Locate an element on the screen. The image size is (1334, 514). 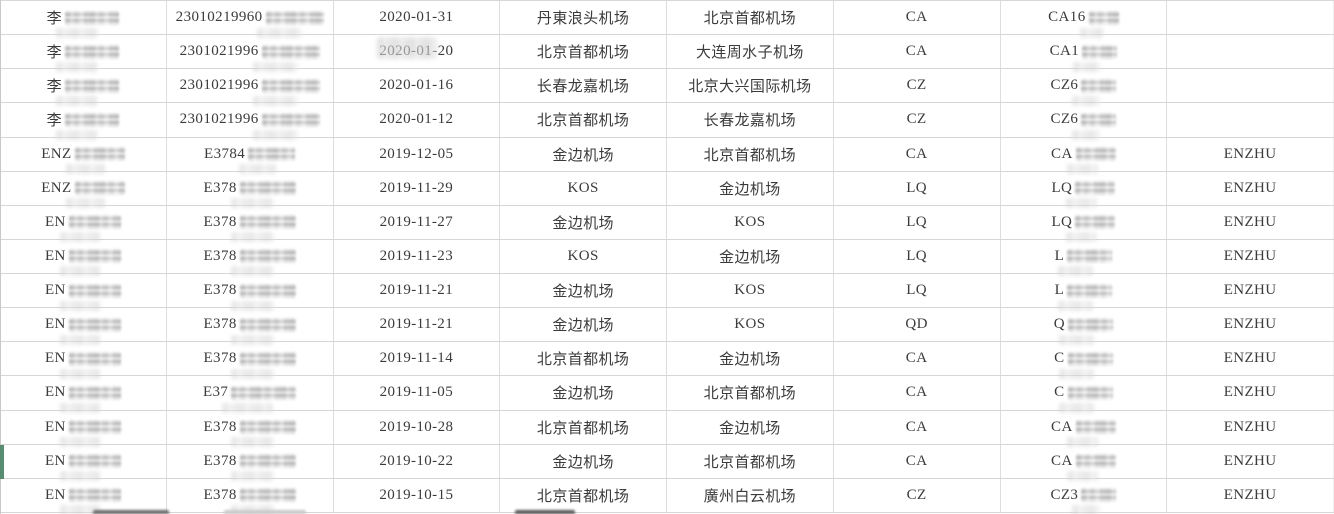
cell-flight-date: 2019-10-15 is located at coordinates (417, 495).